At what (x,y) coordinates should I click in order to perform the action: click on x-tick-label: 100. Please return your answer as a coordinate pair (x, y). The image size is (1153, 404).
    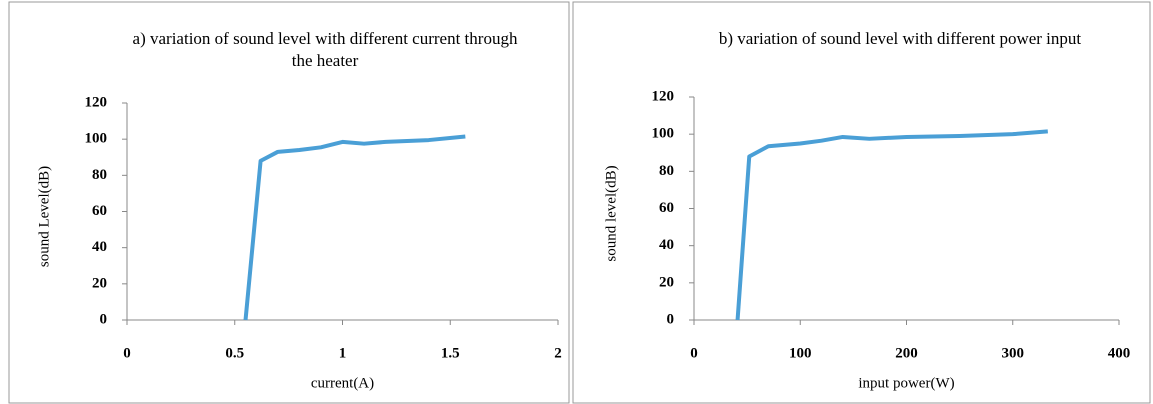
    Looking at the image, I should click on (800, 353).